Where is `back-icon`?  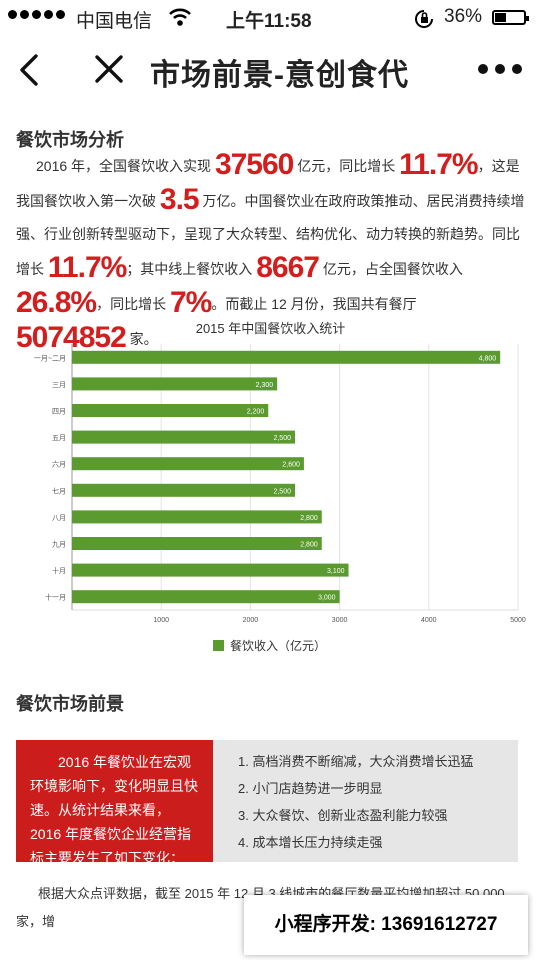
back-icon is located at coordinates (31, 70).